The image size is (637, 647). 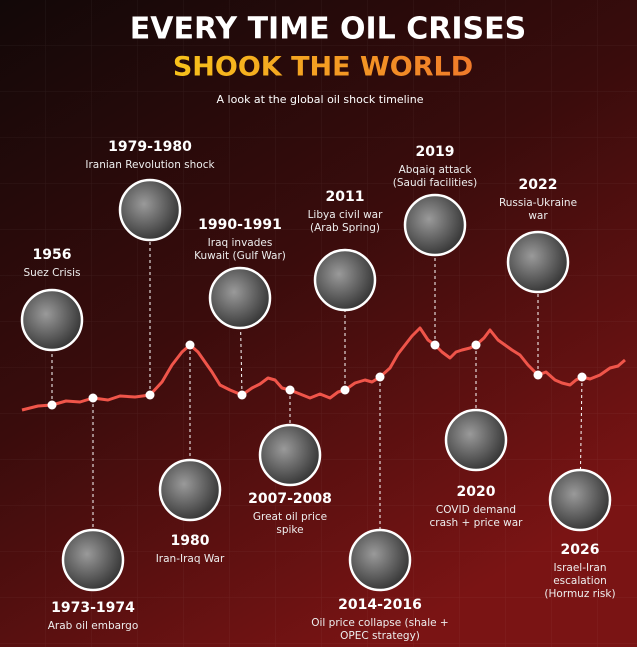 What do you see at coordinates (538, 185) in the screenshot?
I see `event-year: 2022` at bounding box center [538, 185].